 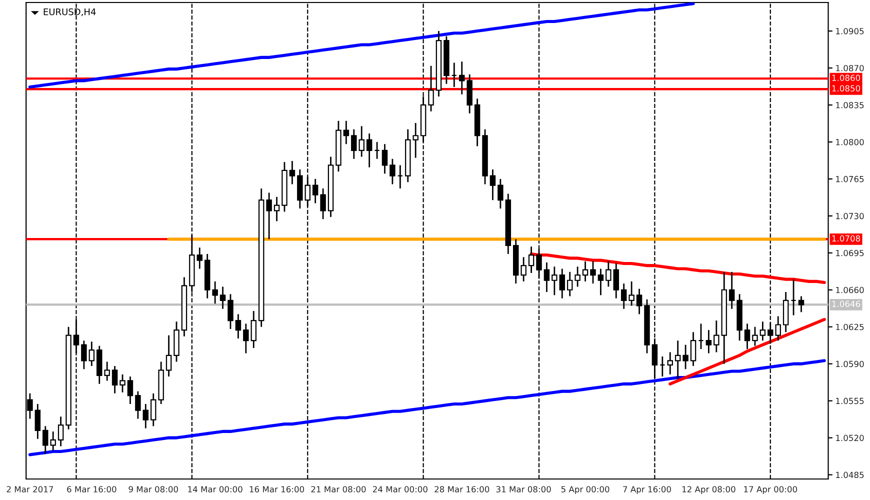 I want to click on x-tick-label: 17 Apr 00:00, so click(x=771, y=490).